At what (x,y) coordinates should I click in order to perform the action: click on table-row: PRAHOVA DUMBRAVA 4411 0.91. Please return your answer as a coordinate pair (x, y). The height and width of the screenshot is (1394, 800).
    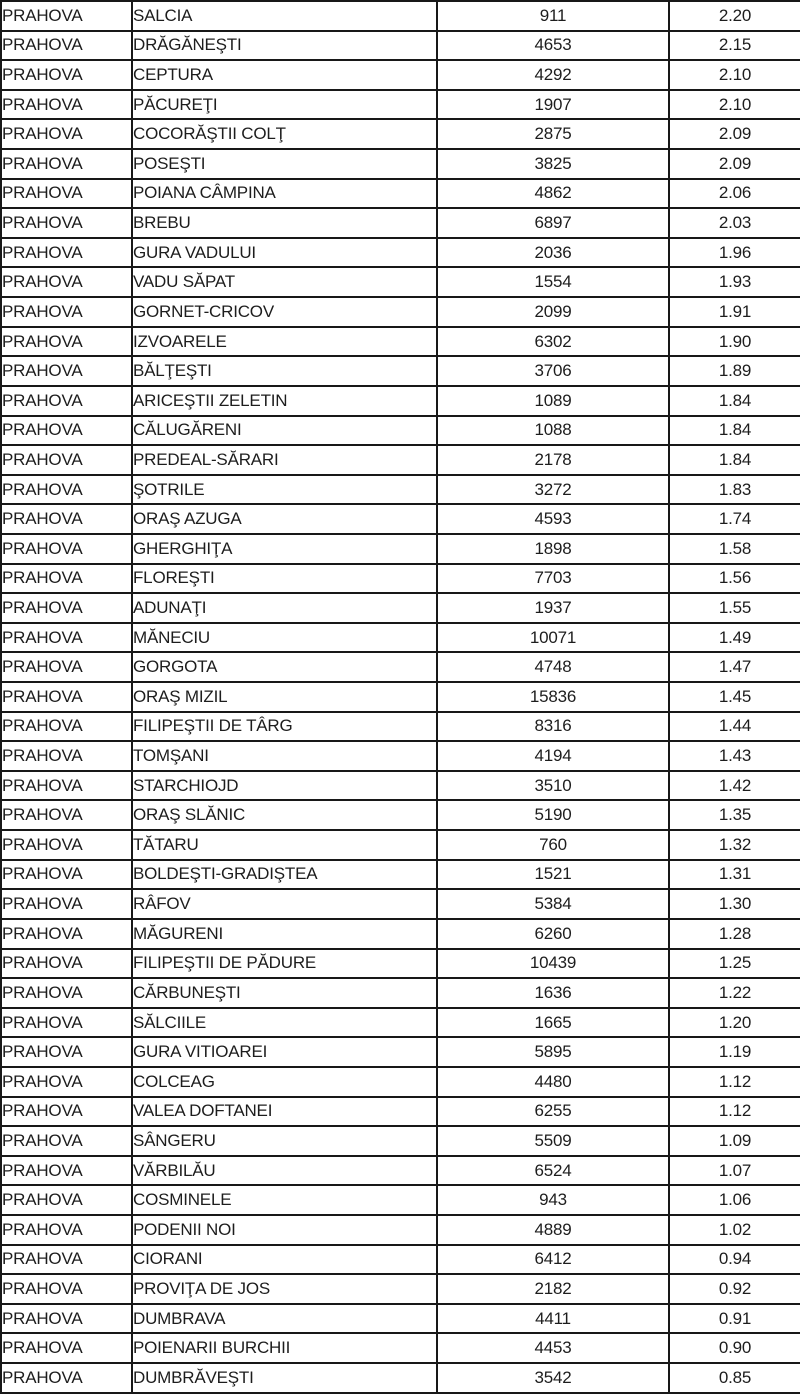
    Looking at the image, I should click on (400, 1318).